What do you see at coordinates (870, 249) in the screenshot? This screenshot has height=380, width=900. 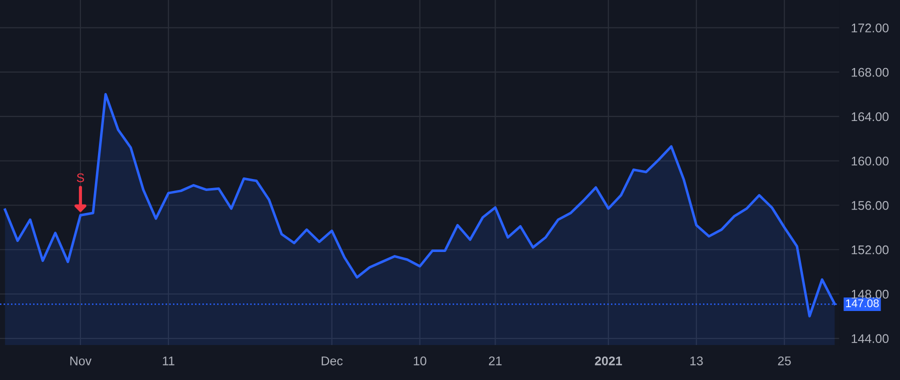 I see `y-tick-label: 152.00` at bounding box center [870, 249].